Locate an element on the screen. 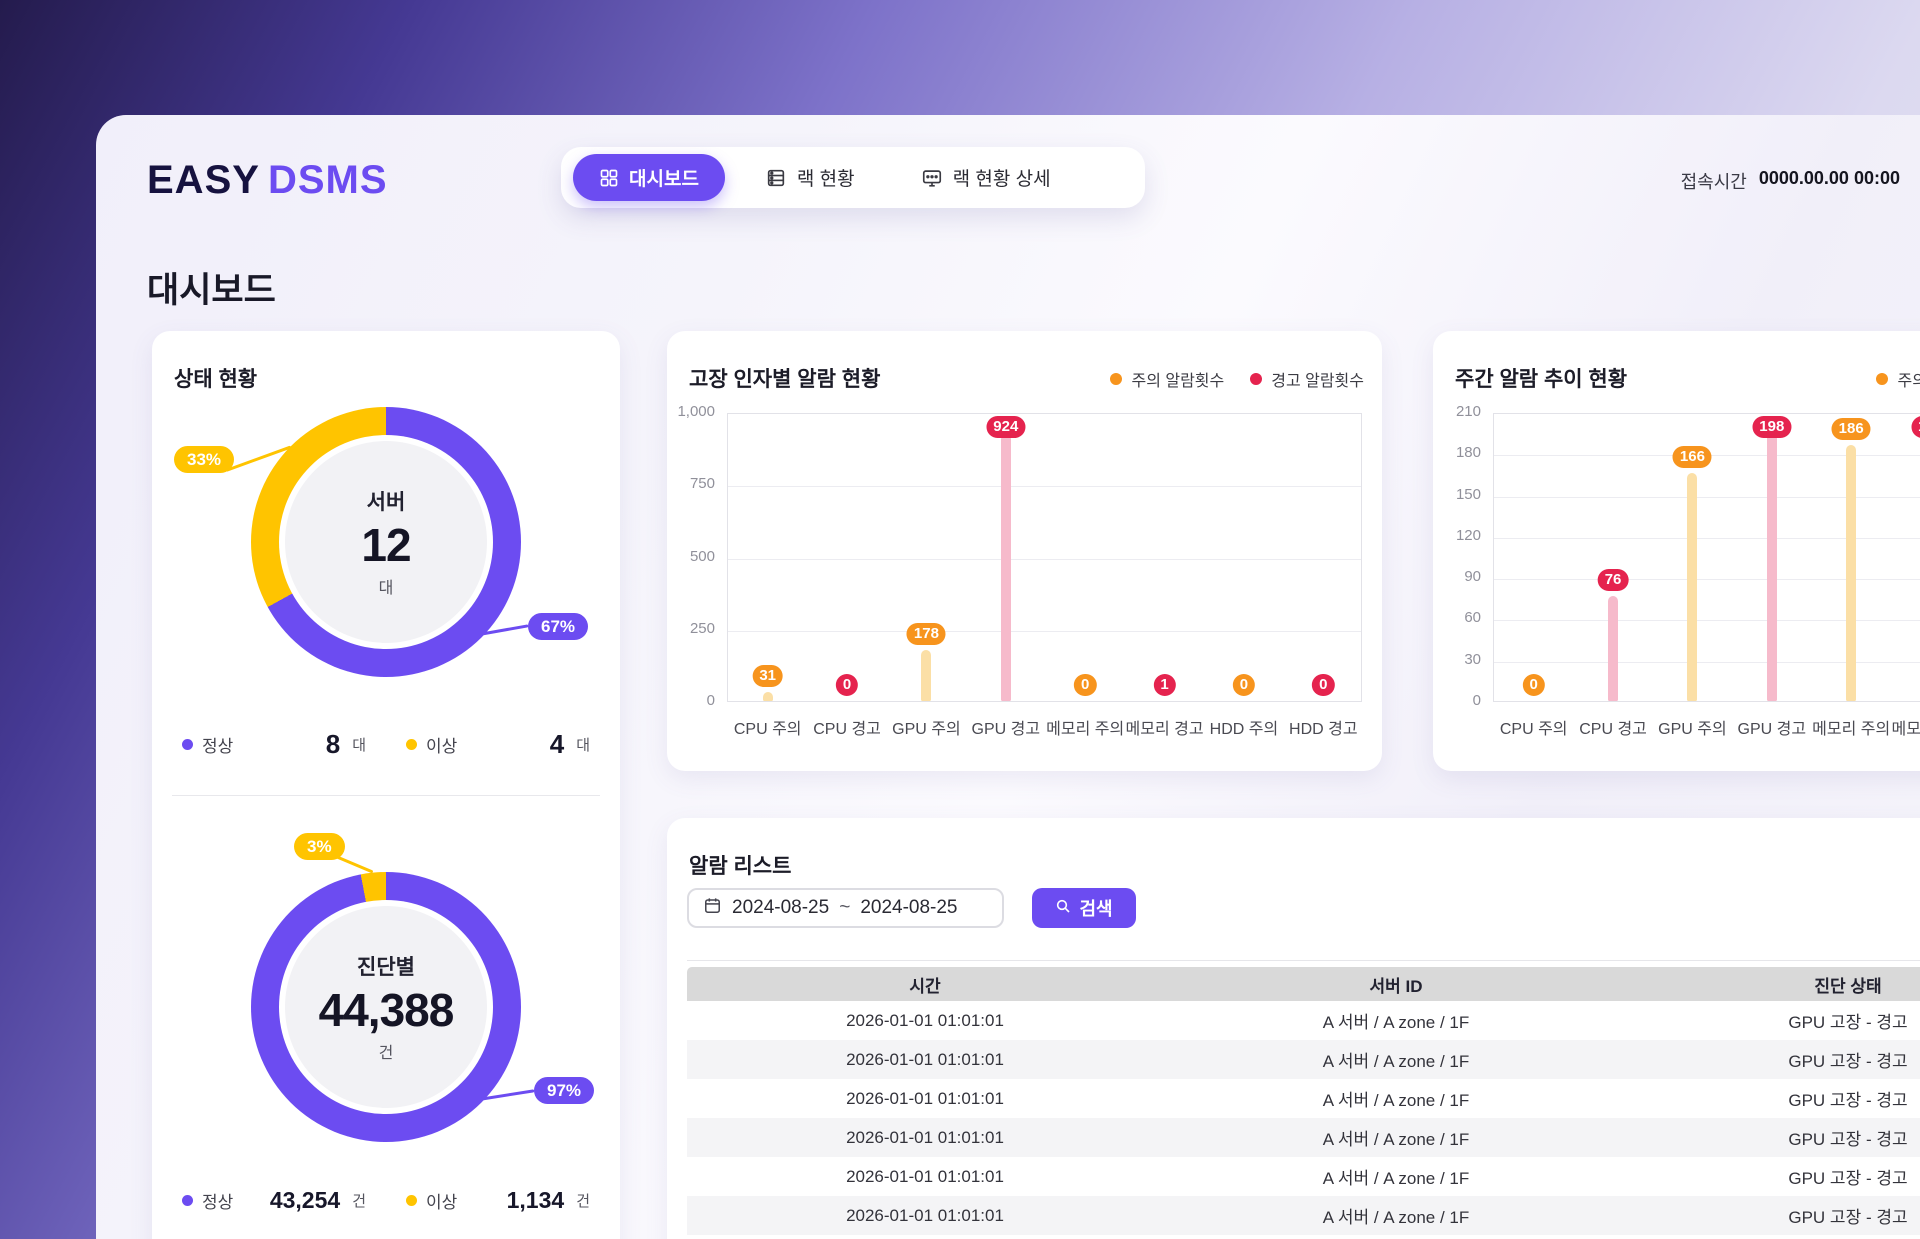 This screenshot has height=1239, width=1920. legend-unit: 대 is located at coordinates (583, 745).